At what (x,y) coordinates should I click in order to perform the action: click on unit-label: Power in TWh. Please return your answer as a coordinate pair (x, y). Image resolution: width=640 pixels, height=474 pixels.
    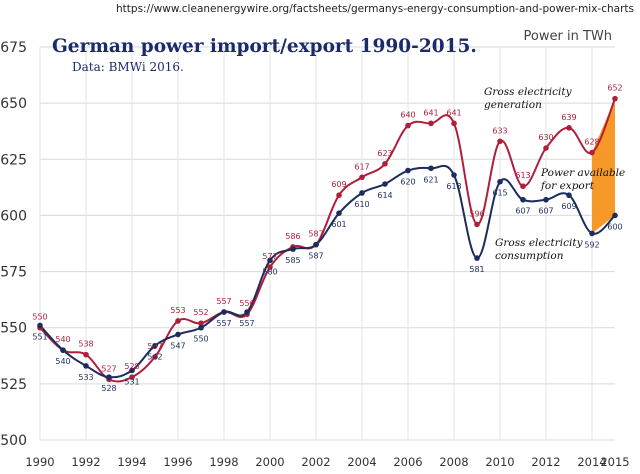
    Looking at the image, I should click on (568, 36).